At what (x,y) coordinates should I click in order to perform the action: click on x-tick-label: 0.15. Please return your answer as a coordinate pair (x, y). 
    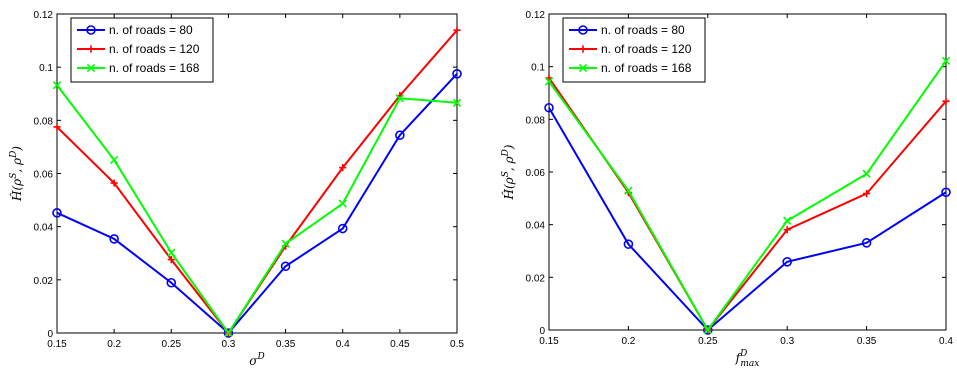
    Looking at the image, I should click on (549, 341).